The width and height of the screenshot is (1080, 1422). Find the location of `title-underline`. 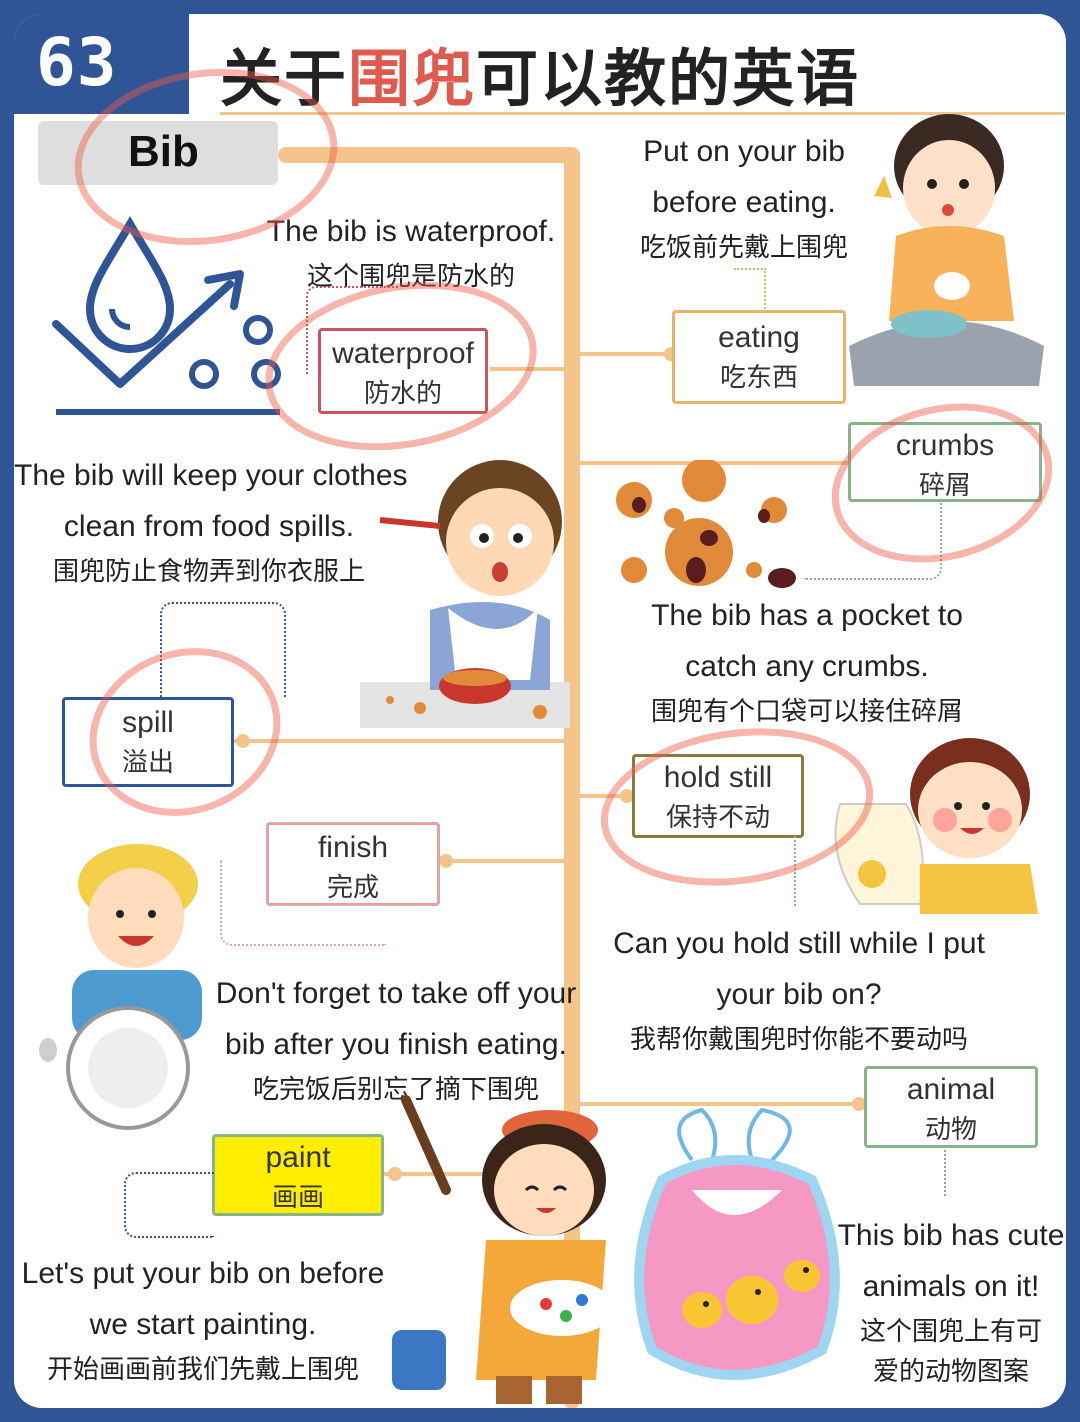

title-underline is located at coordinates (642, 113).